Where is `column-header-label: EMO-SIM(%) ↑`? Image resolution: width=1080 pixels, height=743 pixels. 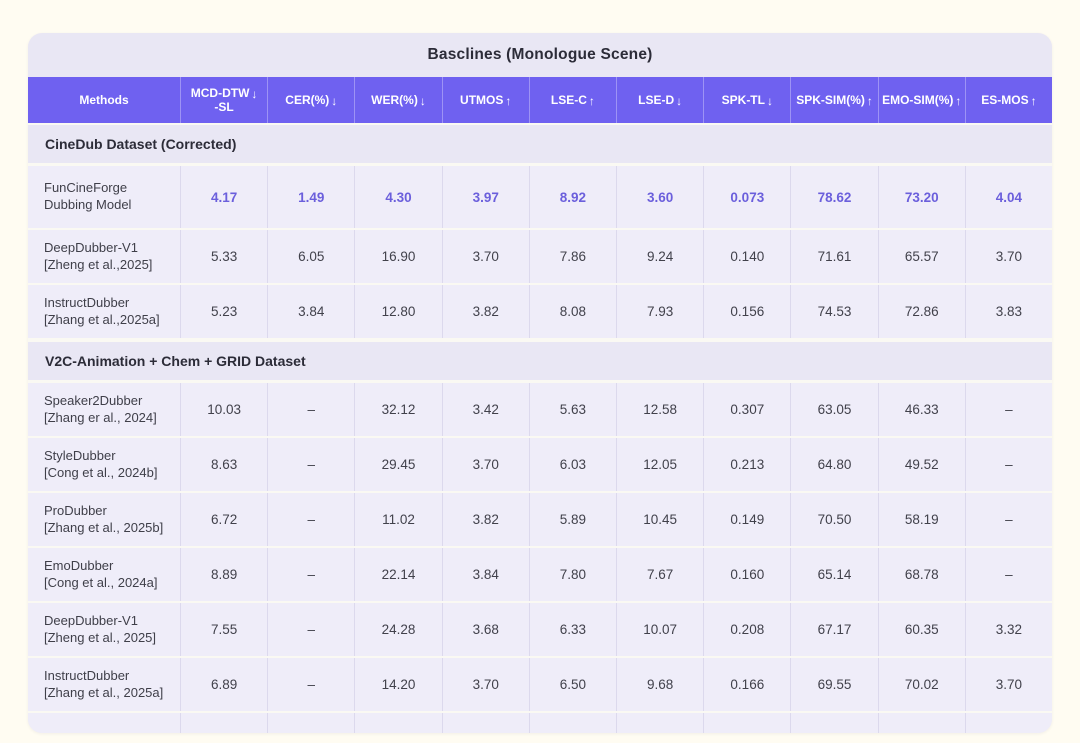
column-header-label: EMO-SIM(%) ↑ is located at coordinates (922, 100).